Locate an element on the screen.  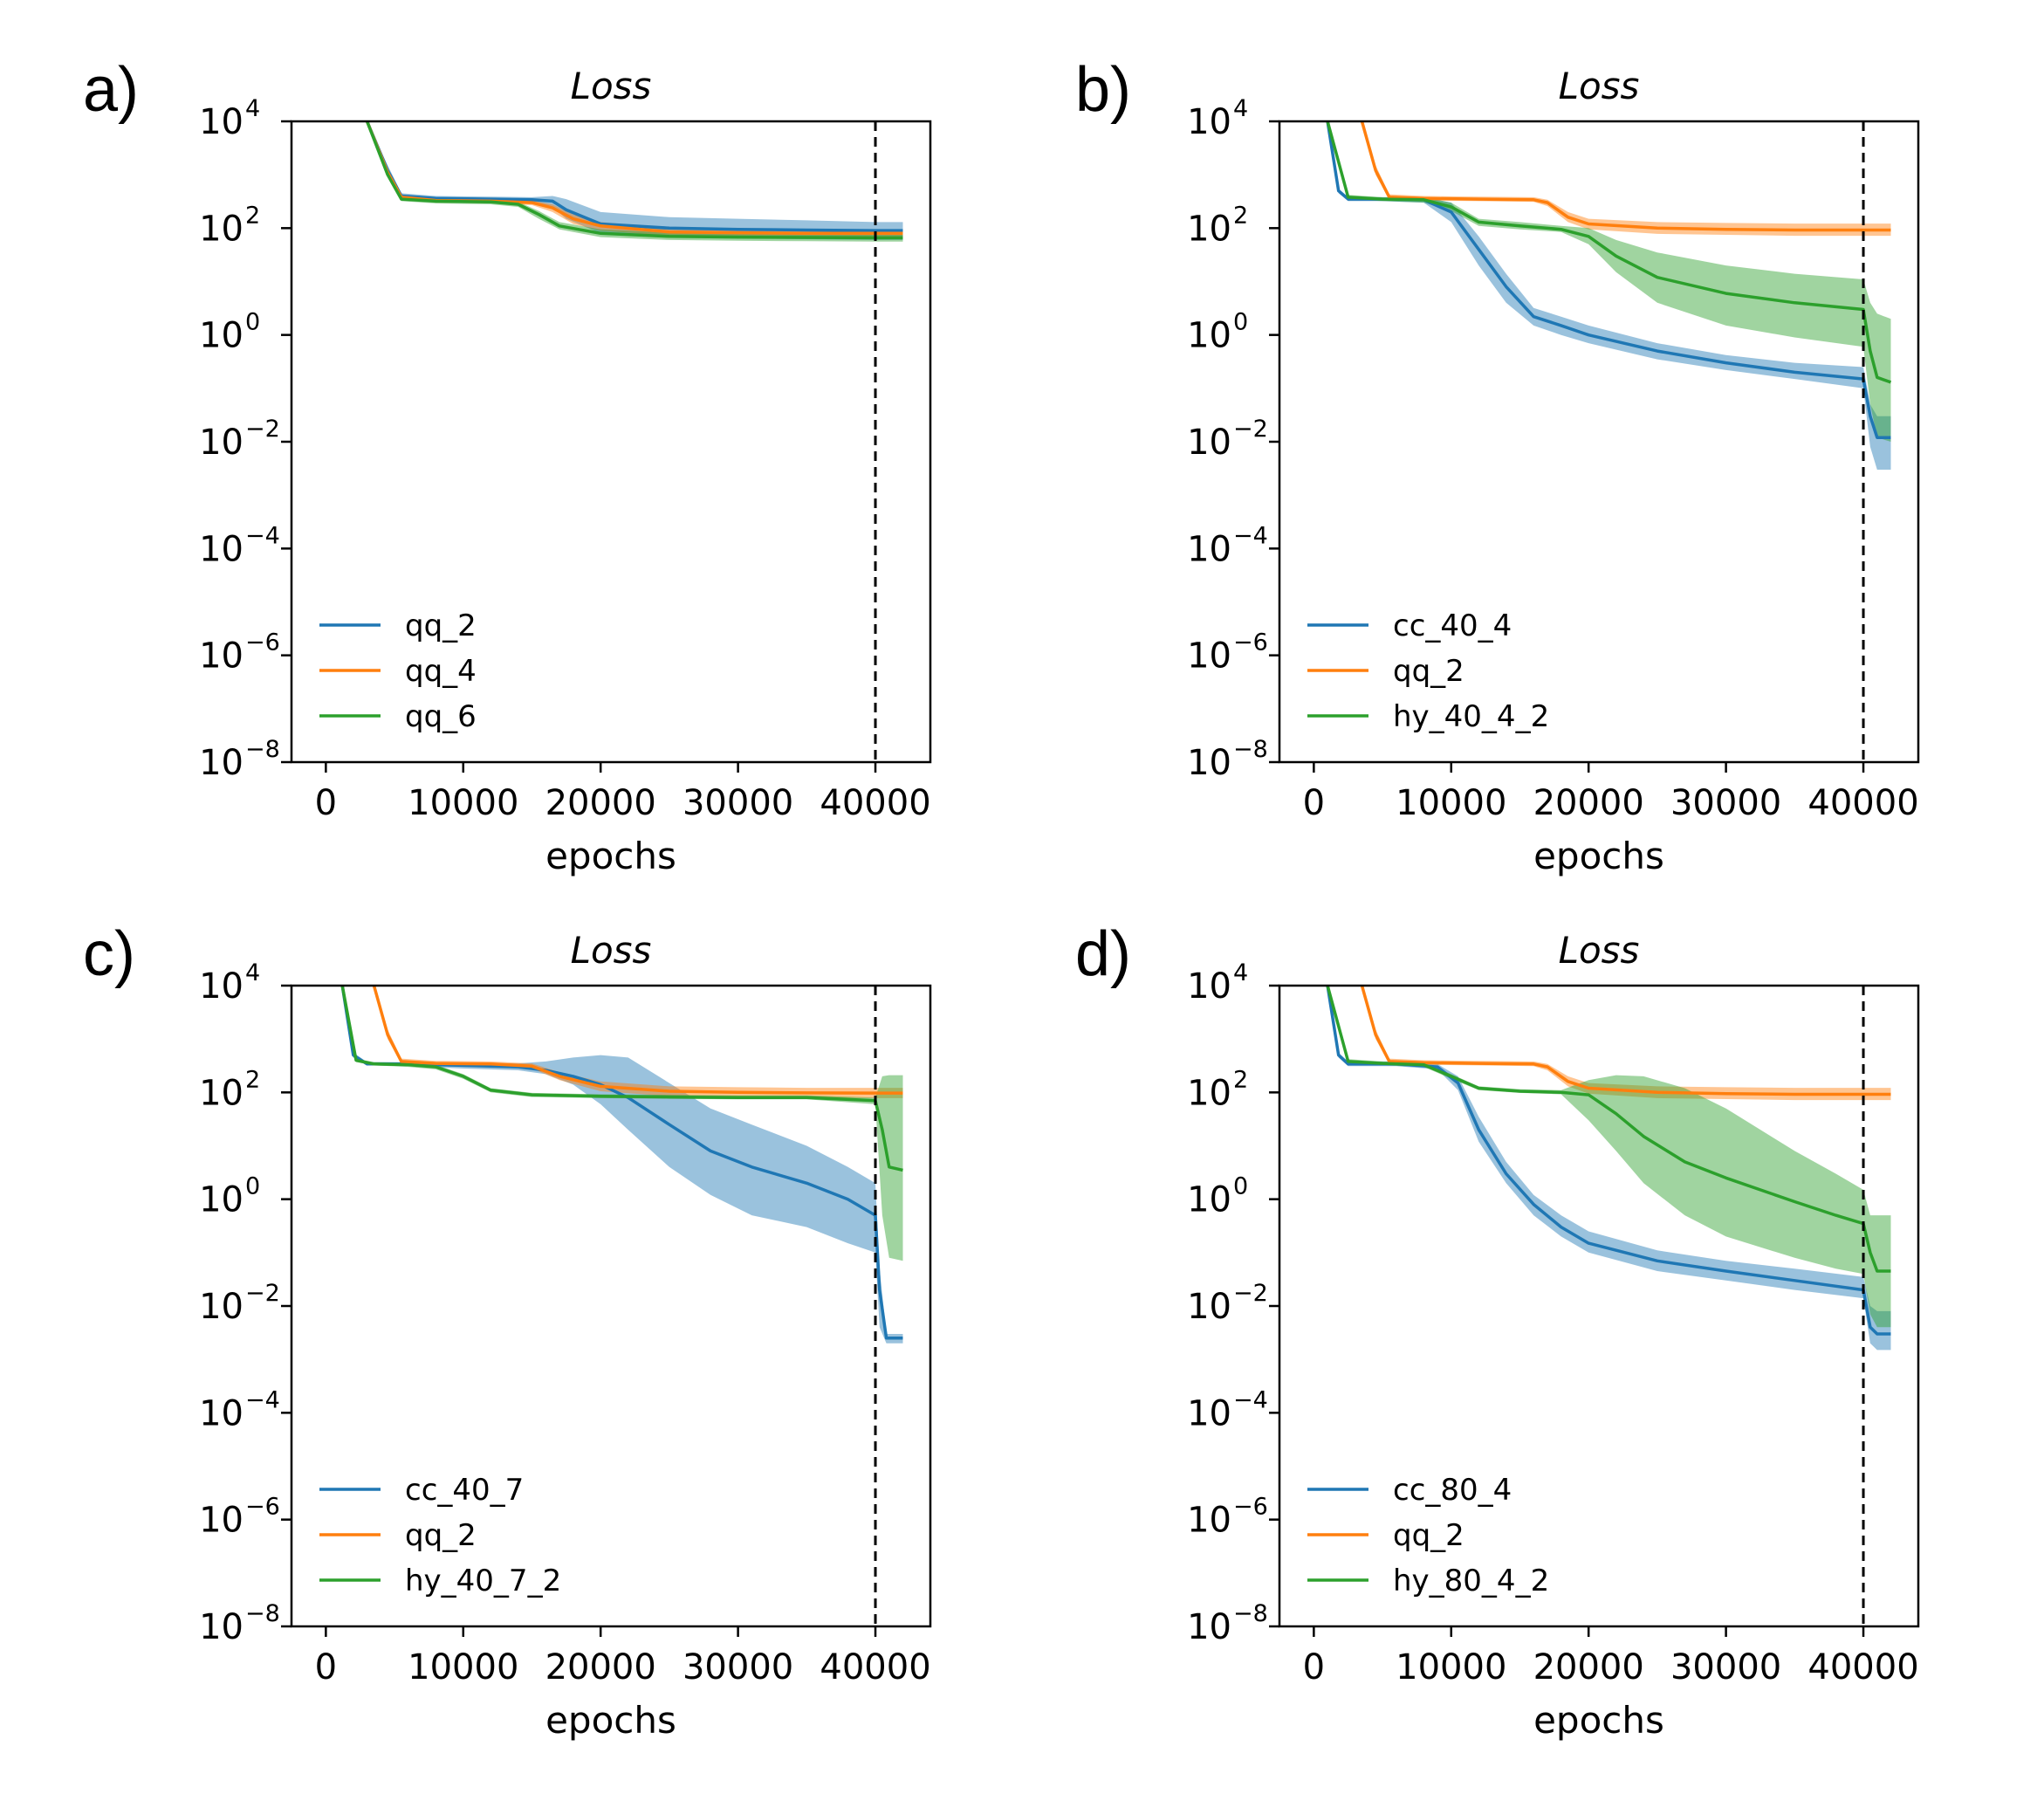
legend-entry: cc_40_4 is located at coordinates (1409, 625).